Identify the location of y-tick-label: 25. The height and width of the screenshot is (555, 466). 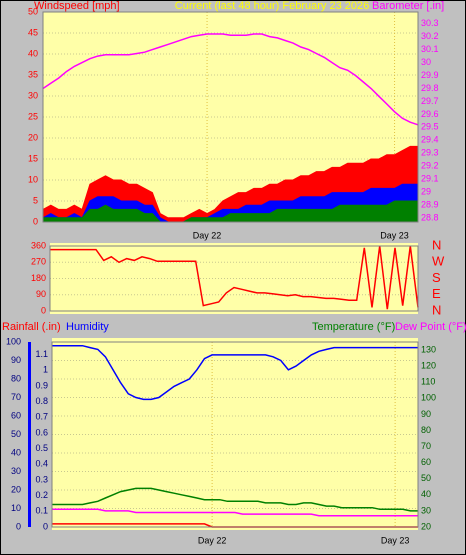
(33, 116).